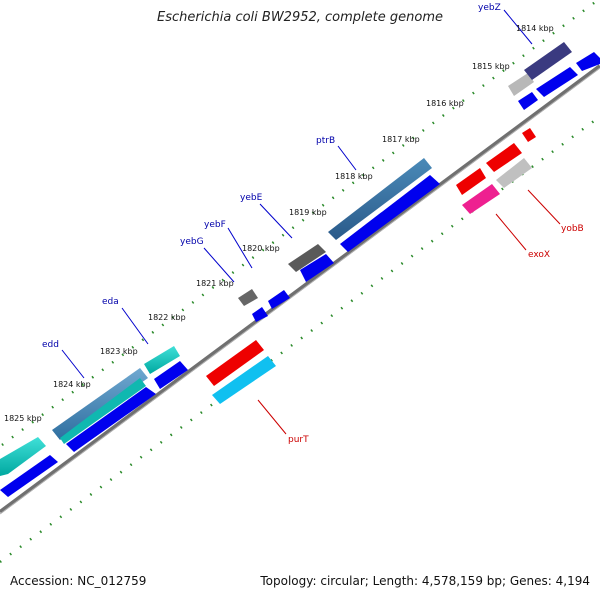  I want to click on gene-label-yebE: yebE, so click(251, 198).